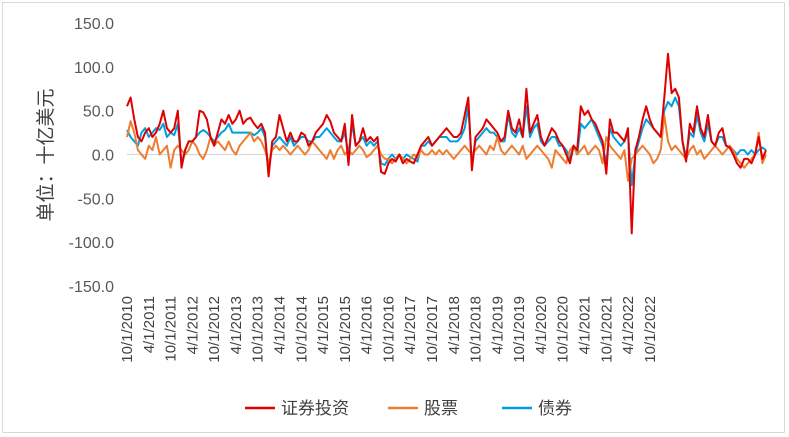 The image size is (789, 437). I want to click on x-tick-label: 10/1/2017, so click(432, 329).